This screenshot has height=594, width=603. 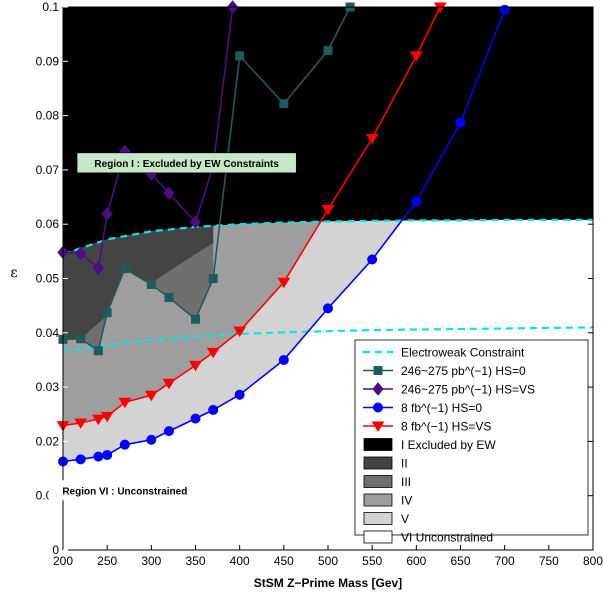 What do you see at coordinates (416, 561) in the screenshot?
I see `x-tick-label: 600` at bounding box center [416, 561].